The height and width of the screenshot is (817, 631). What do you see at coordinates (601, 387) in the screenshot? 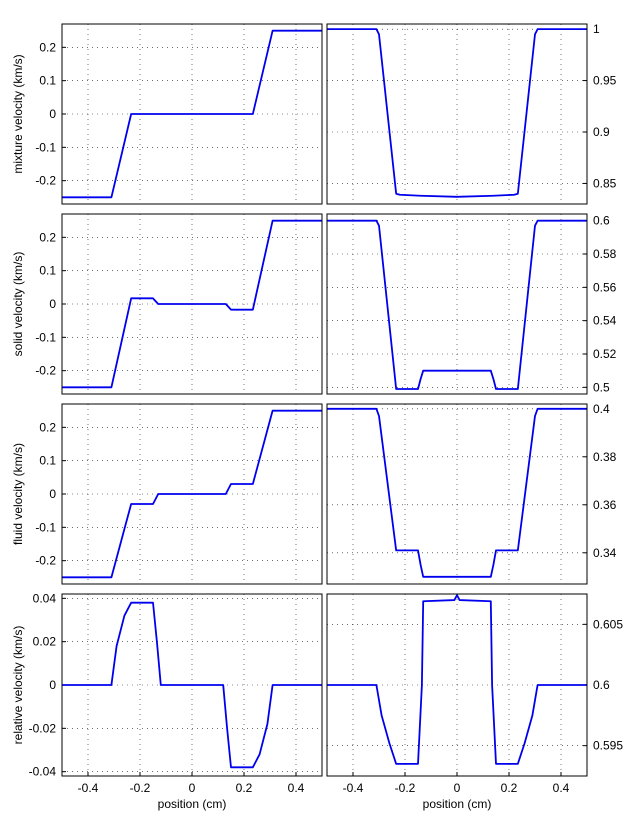
I see `y-tick-label: 0.5` at bounding box center [601, 387].